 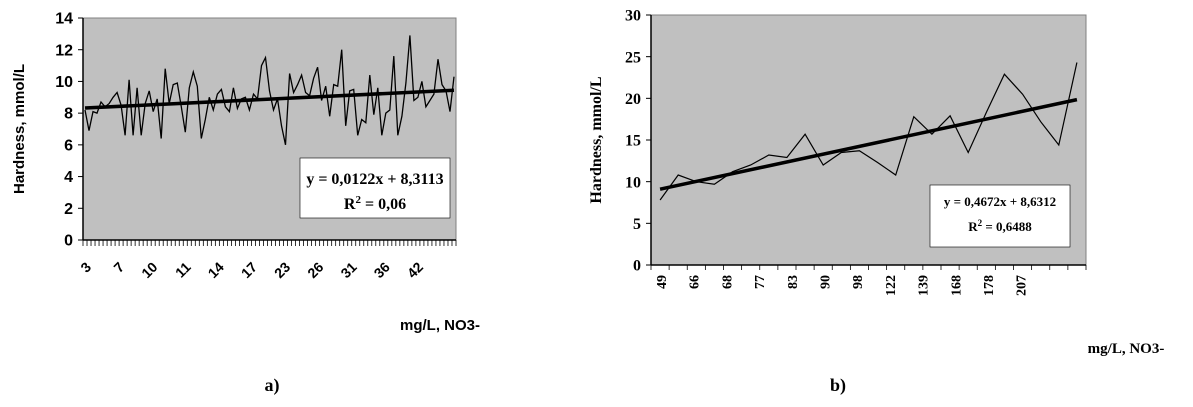 I want to click on chart-b-x-tick-label: 77, so click(x=760, y=282).